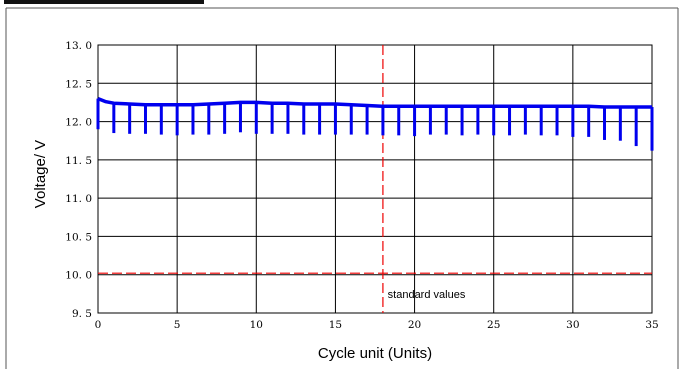 This screenshot has height=369, width=684. Describe the element at coordinates (377, 325) in the screenshot. I see `x-axis-ticks: 0 5 10 15 20 25 30 35` at that location.